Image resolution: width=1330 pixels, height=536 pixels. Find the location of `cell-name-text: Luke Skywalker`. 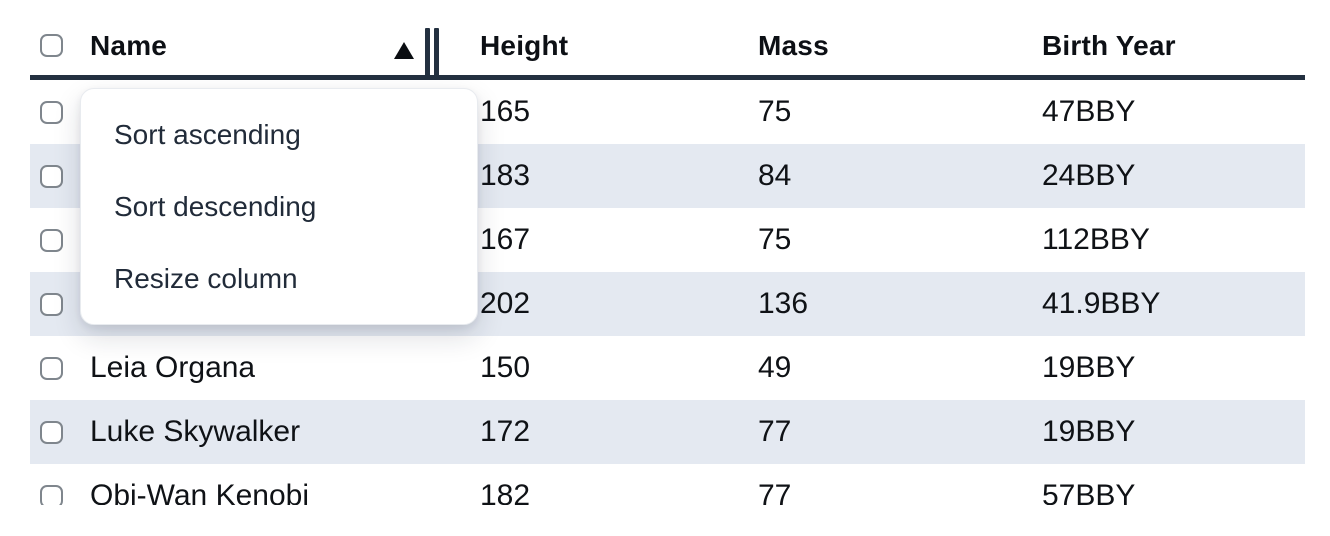

cell-name-text: Luke Skywalker is located at coordinates (195, 431).